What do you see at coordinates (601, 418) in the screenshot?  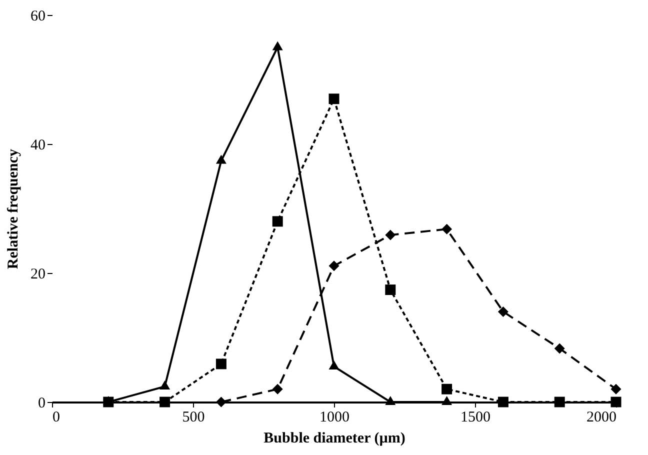 I see `x-tick-label: 2000` at bounding box center [601, 418].